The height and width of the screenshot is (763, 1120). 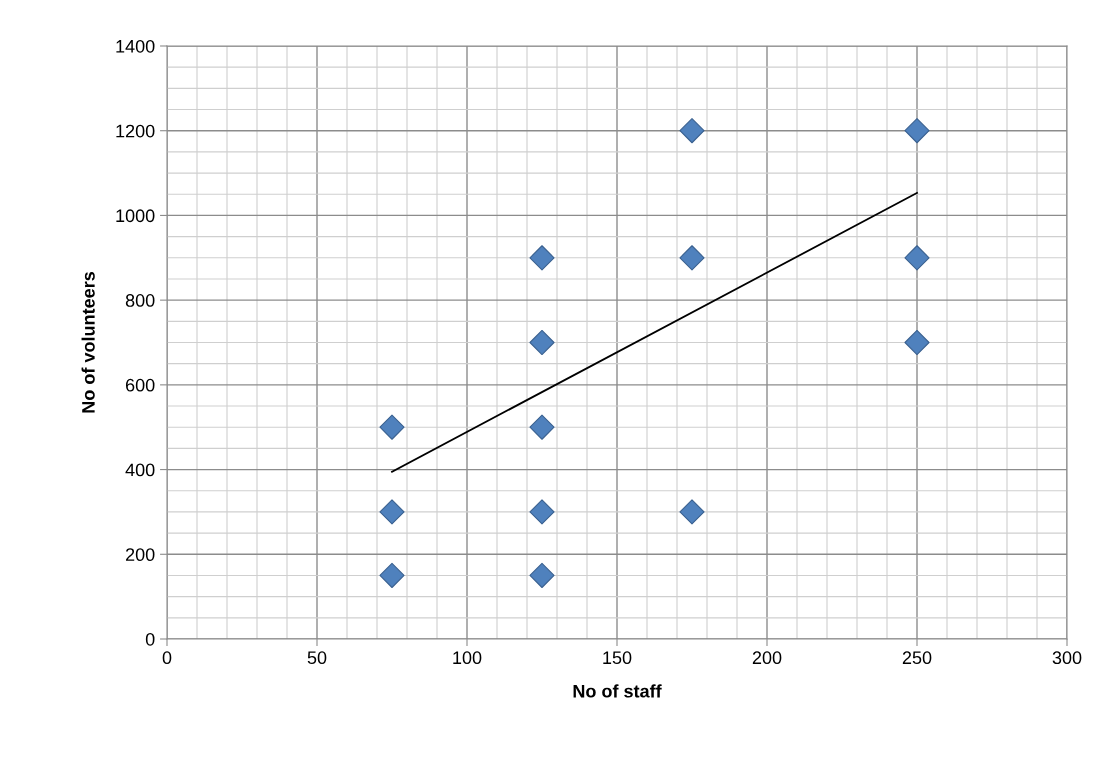 I want to click on y-tick-label: 600, so click(x=140, y=385).